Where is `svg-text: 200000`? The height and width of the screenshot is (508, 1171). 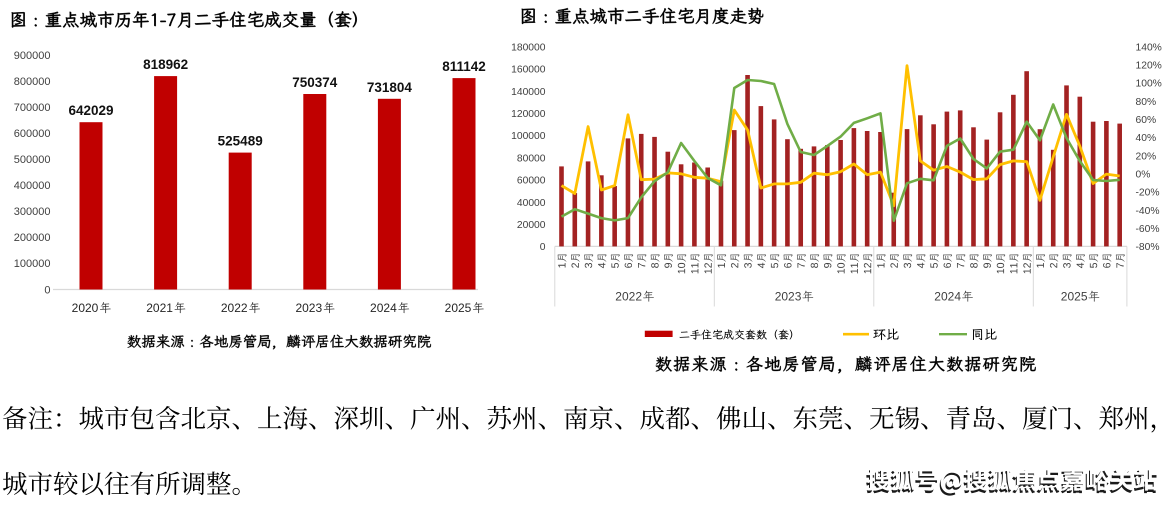
svg-text: 200000 is located at coordinates (32, 238).